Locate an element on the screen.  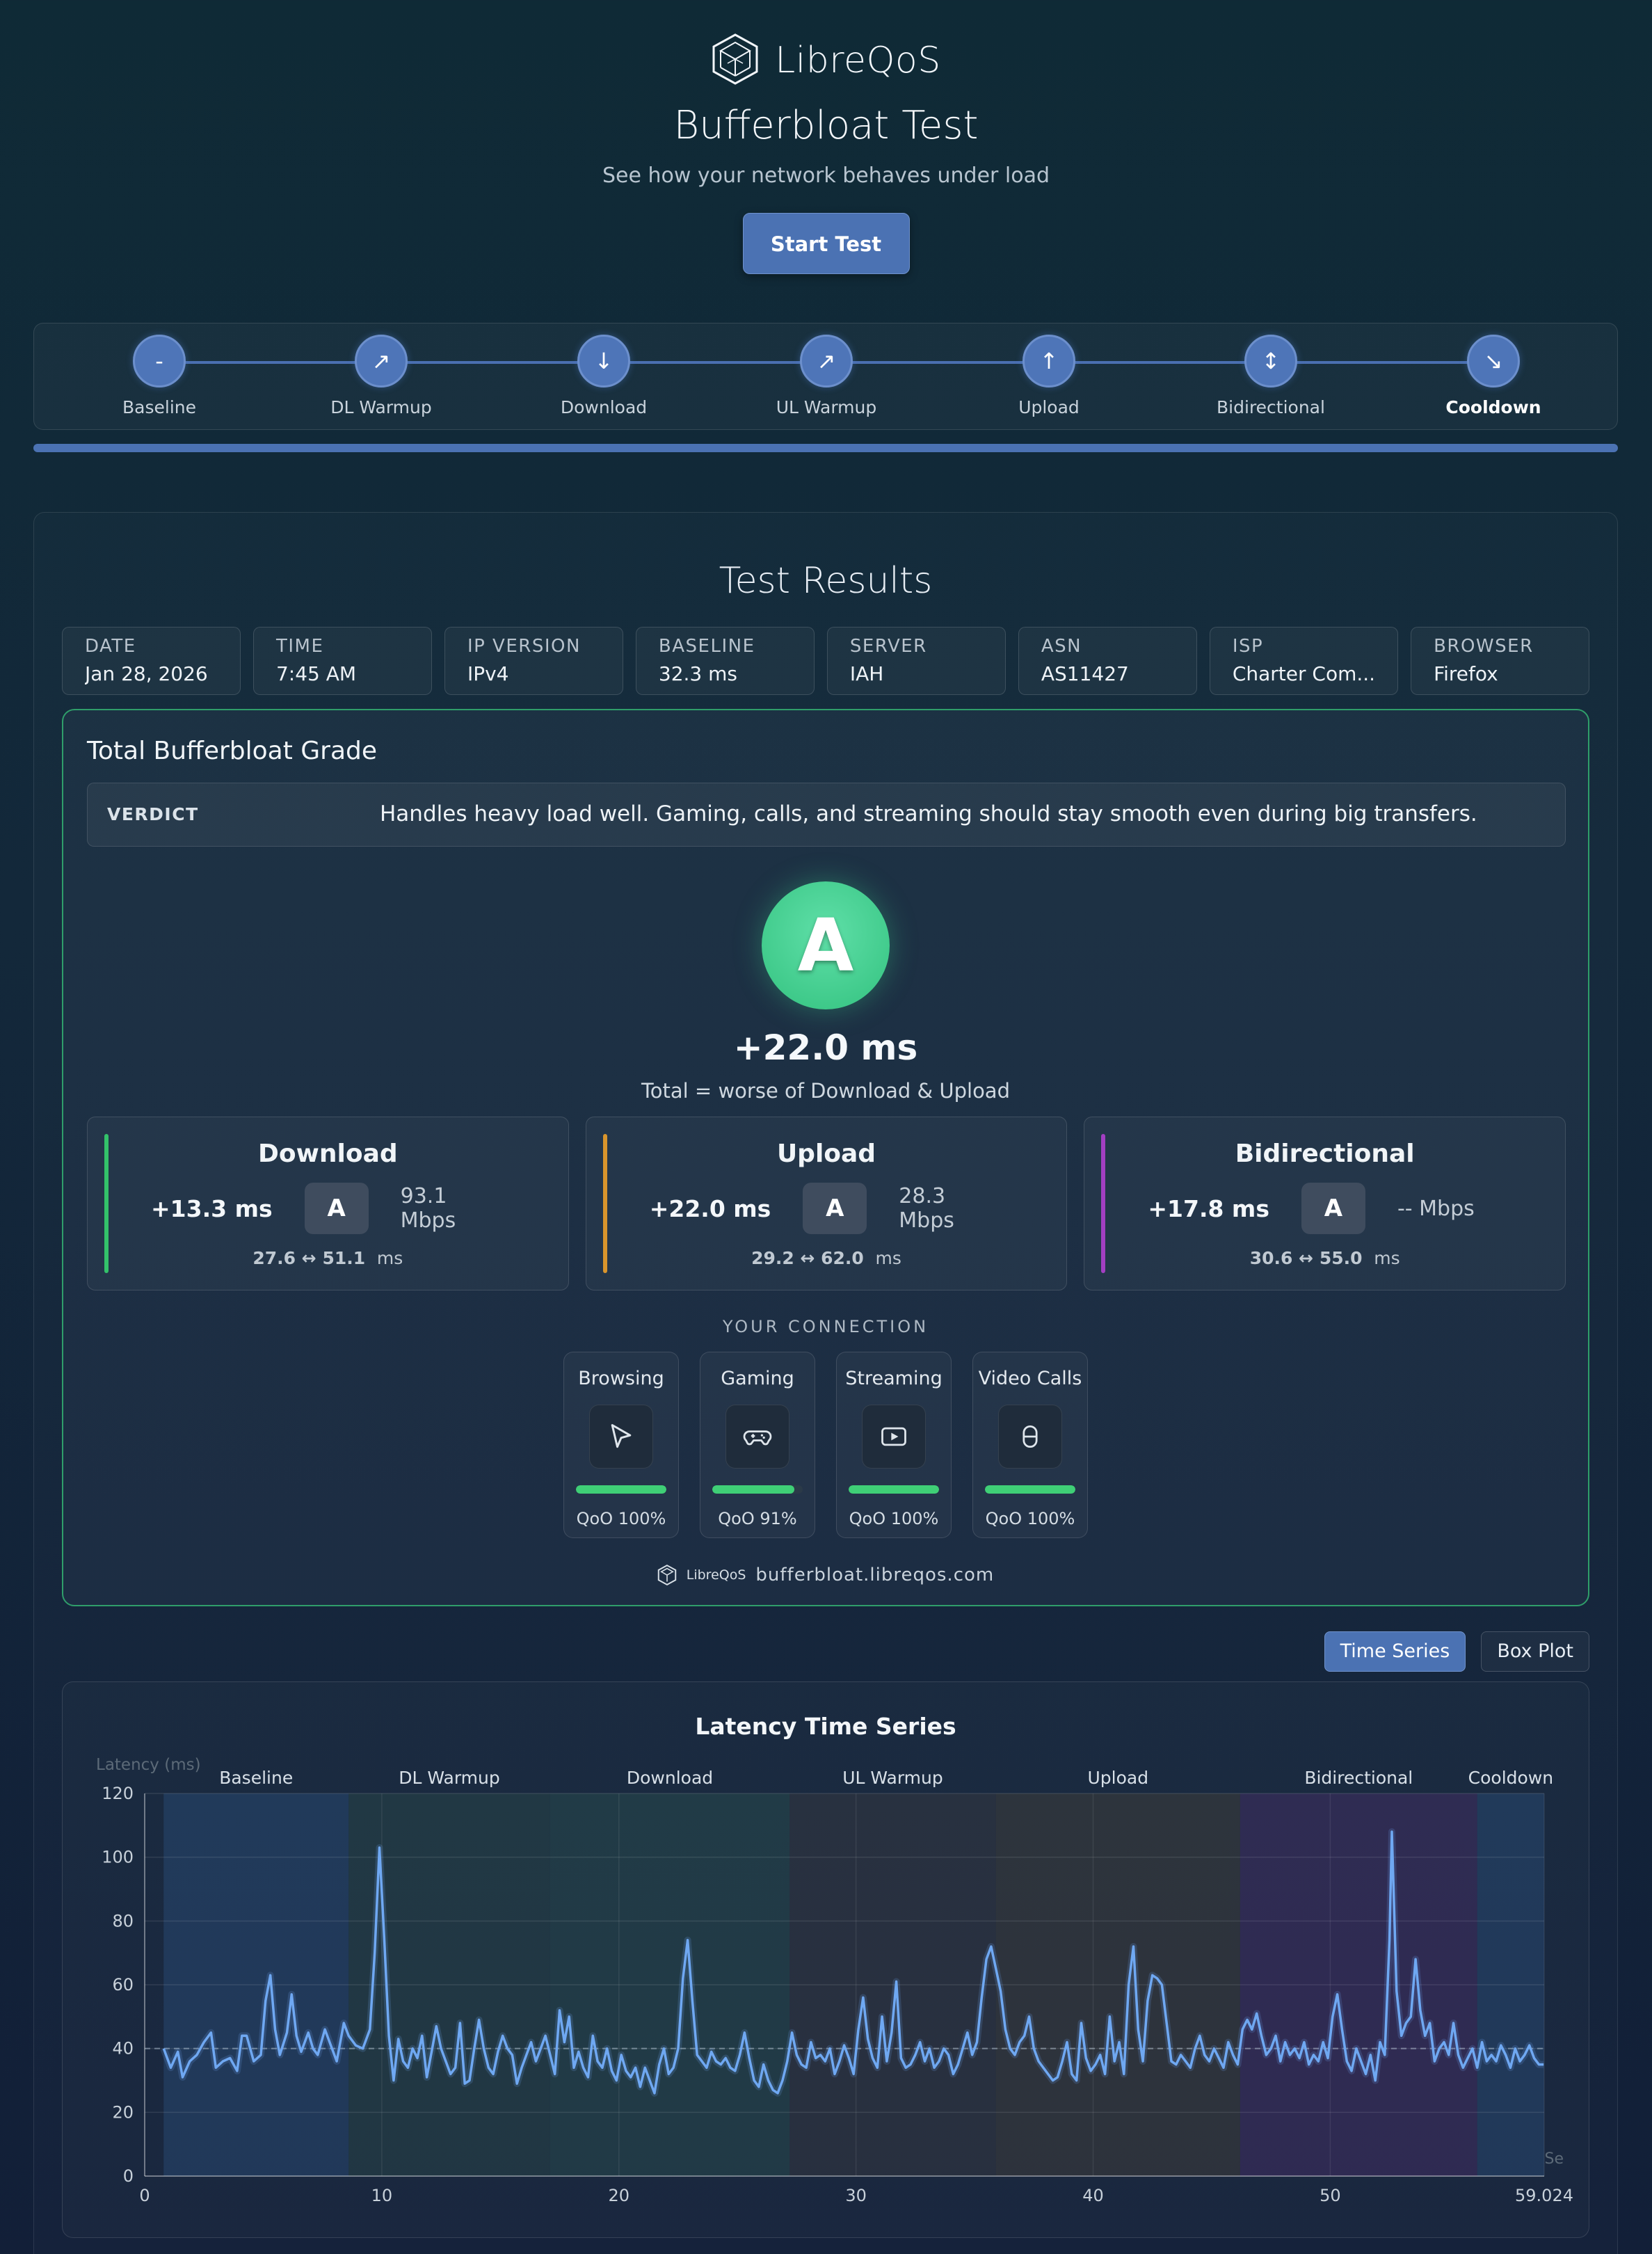
direction-name: Download is located at coordinates (328, 1154).